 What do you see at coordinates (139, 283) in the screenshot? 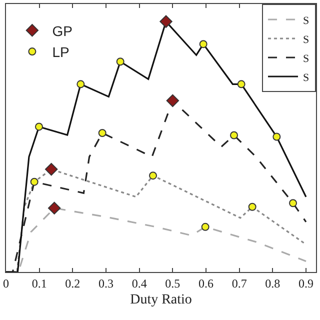
I see `x-tick-label: 0.4` at bounding box center [139, 283].